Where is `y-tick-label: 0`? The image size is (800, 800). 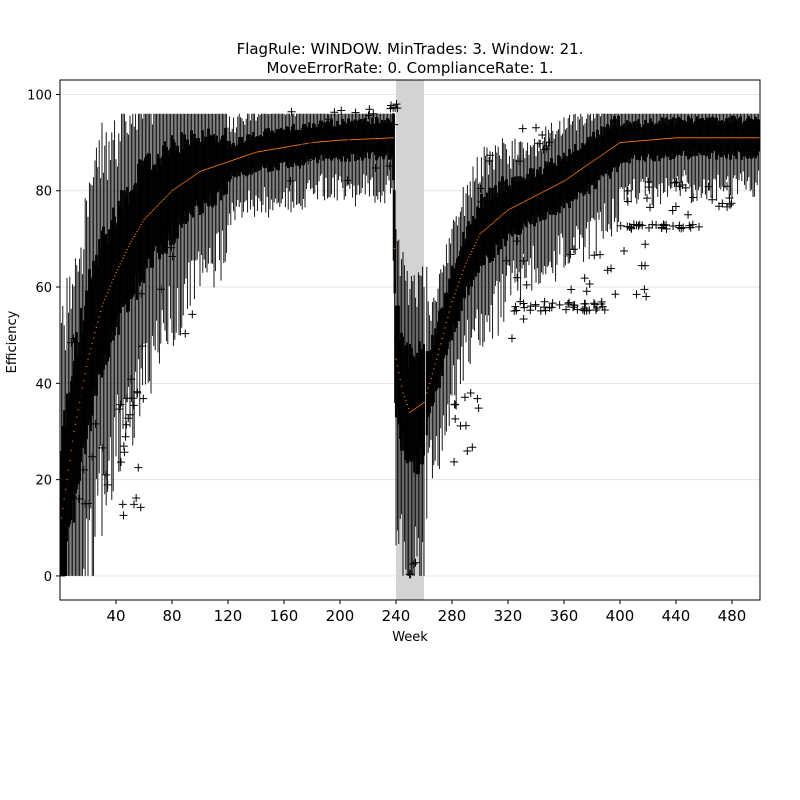
y-tick-label: 0 is located at coordinates (48, 577).